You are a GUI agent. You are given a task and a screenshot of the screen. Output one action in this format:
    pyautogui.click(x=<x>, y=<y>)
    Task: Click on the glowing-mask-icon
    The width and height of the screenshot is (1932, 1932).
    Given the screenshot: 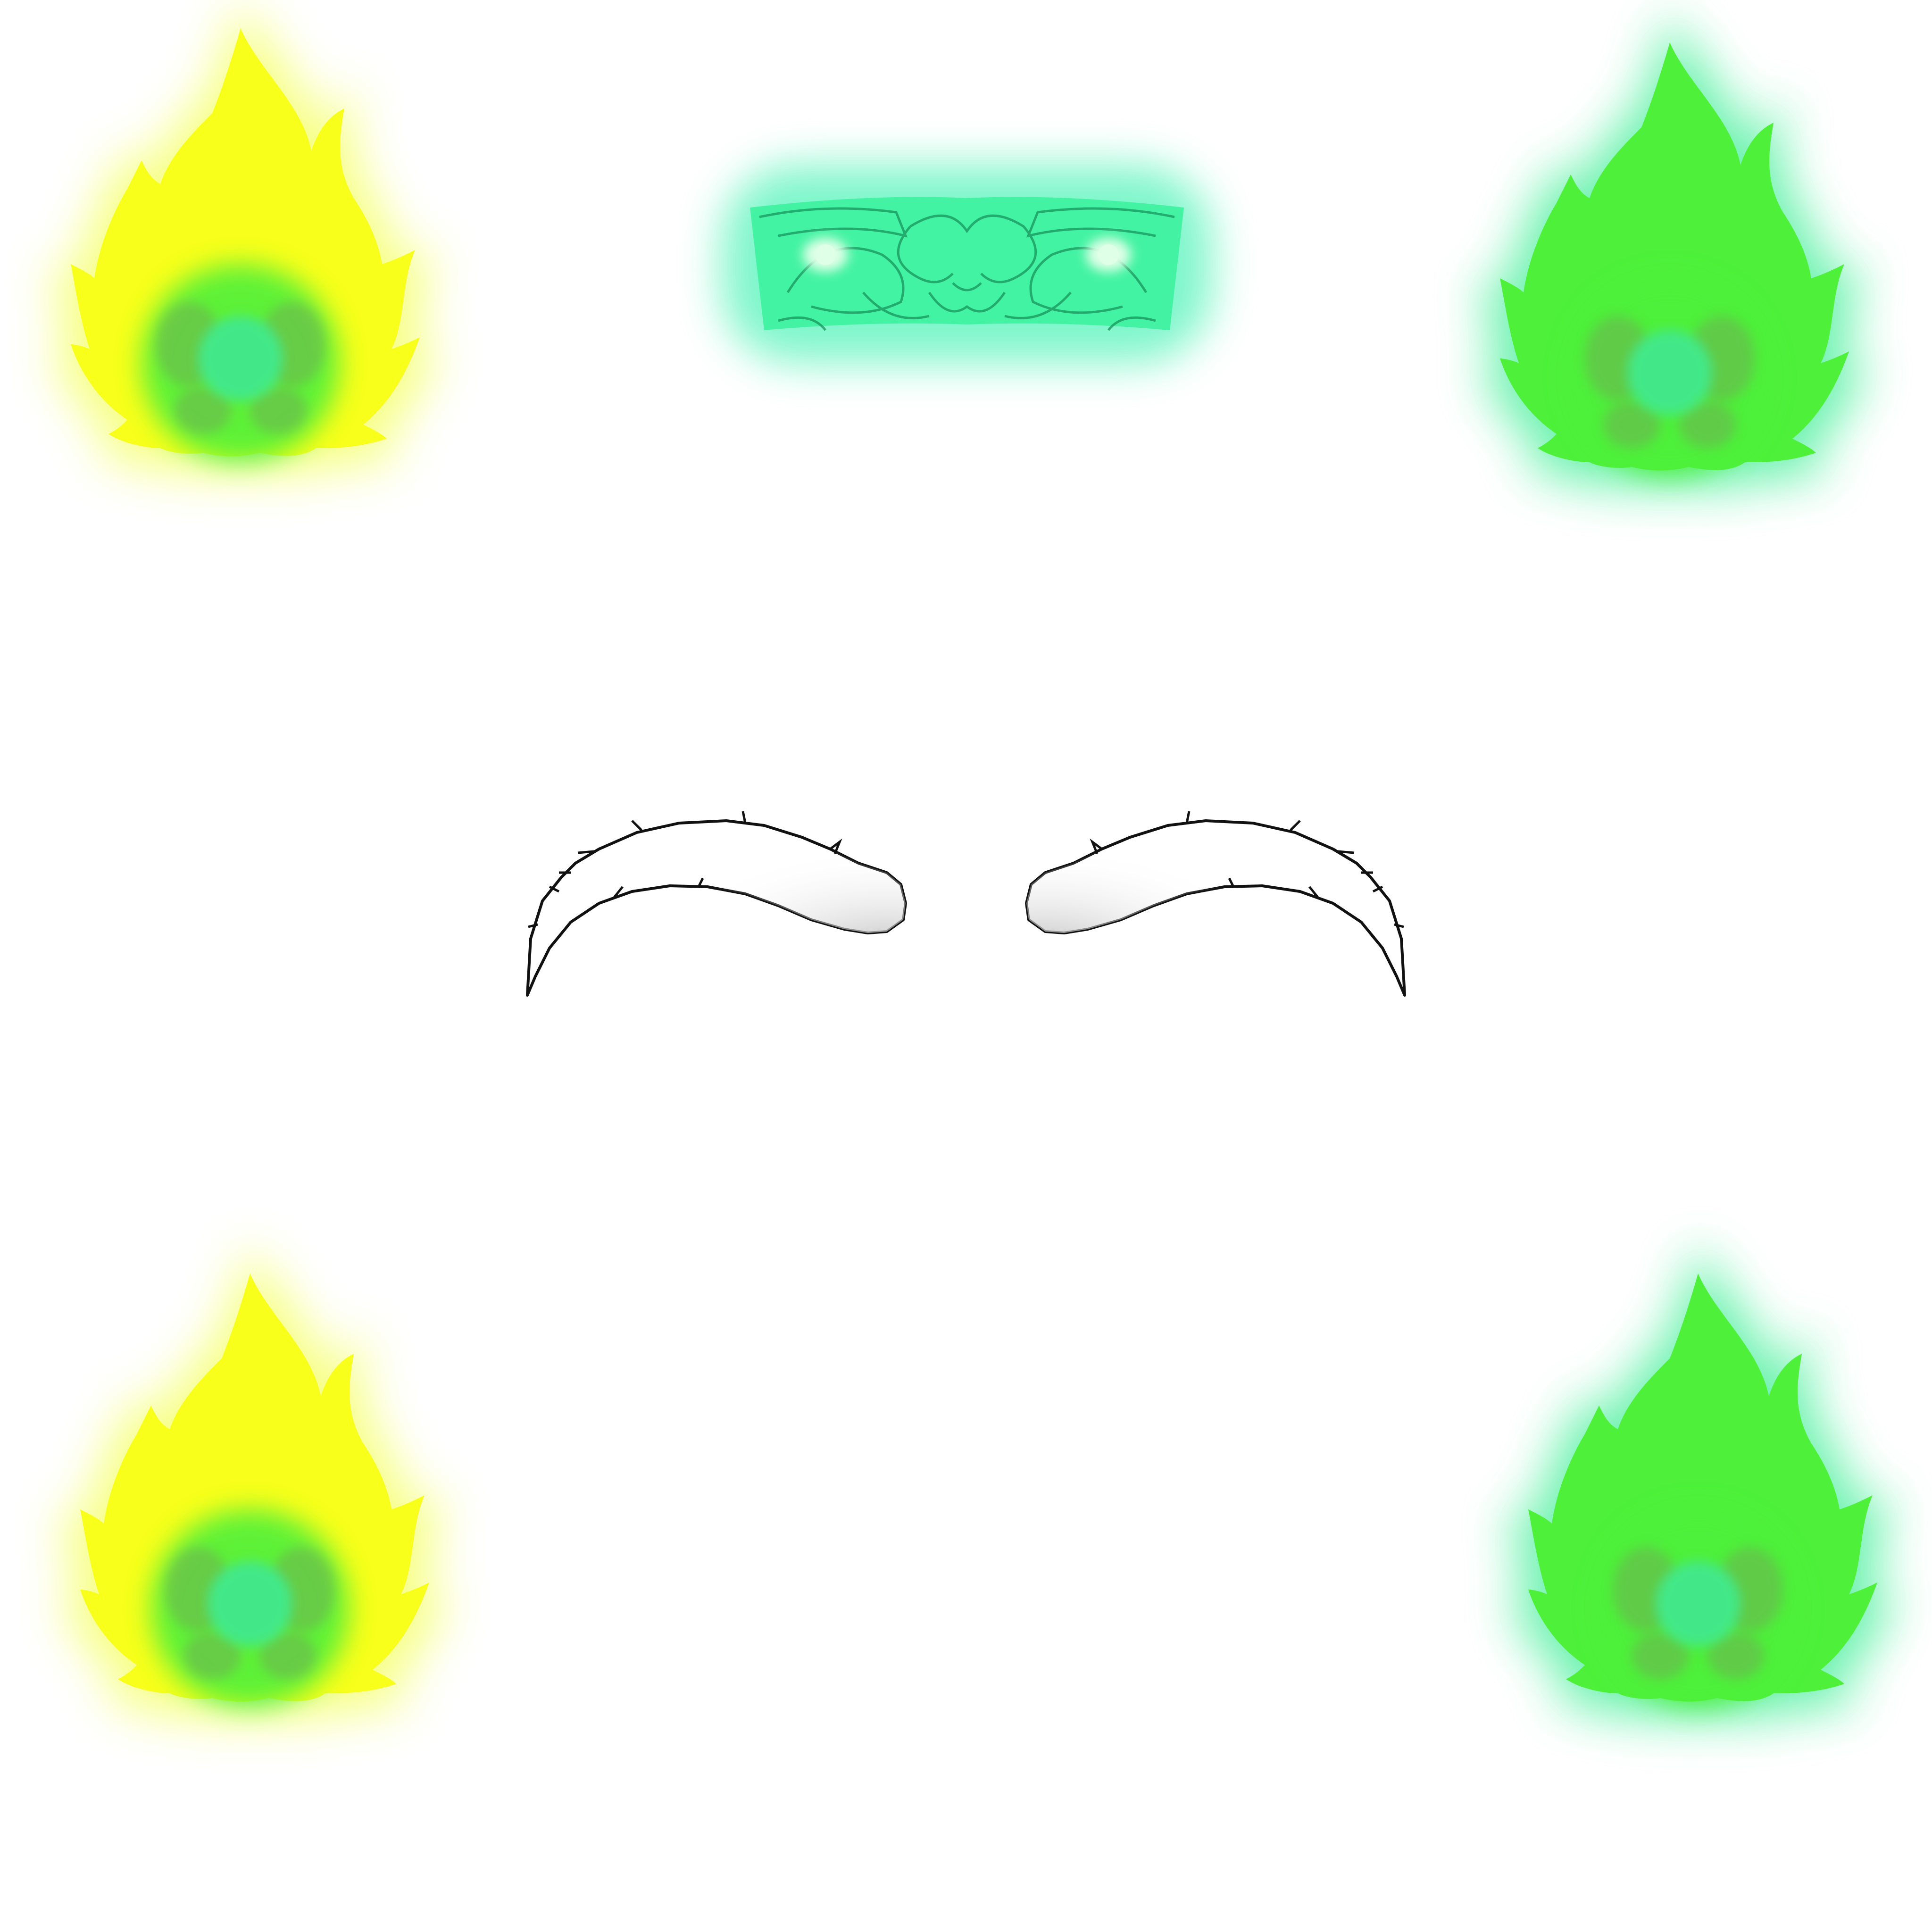 What is the action you would take?
    pyautogui.click(x=967, y=264)
    